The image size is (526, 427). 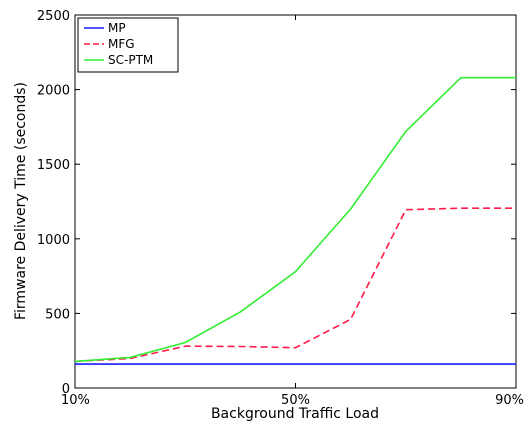 What do you see at coordinates (295, 414) in the screenshot?
I see `x-axis-label: Background Traffic Load` at bounding box center [295, 414].